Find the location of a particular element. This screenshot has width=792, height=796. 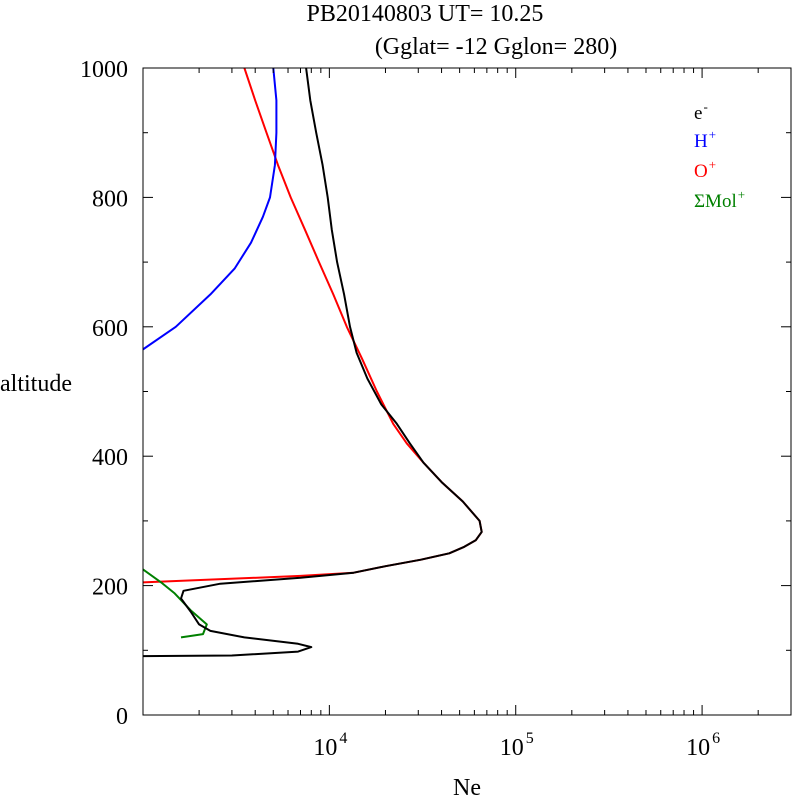

y-tick-label: 200 is located at coordinates (110, 588).